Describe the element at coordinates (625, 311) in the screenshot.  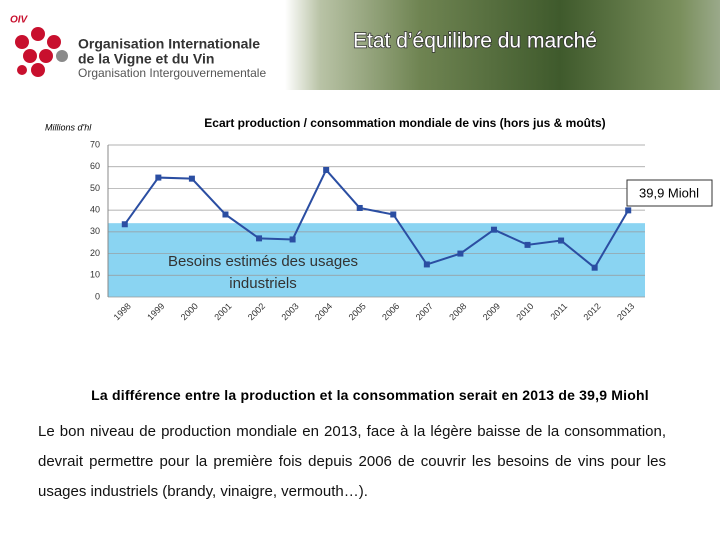
I see `x-tick-label: 2013` at that location.